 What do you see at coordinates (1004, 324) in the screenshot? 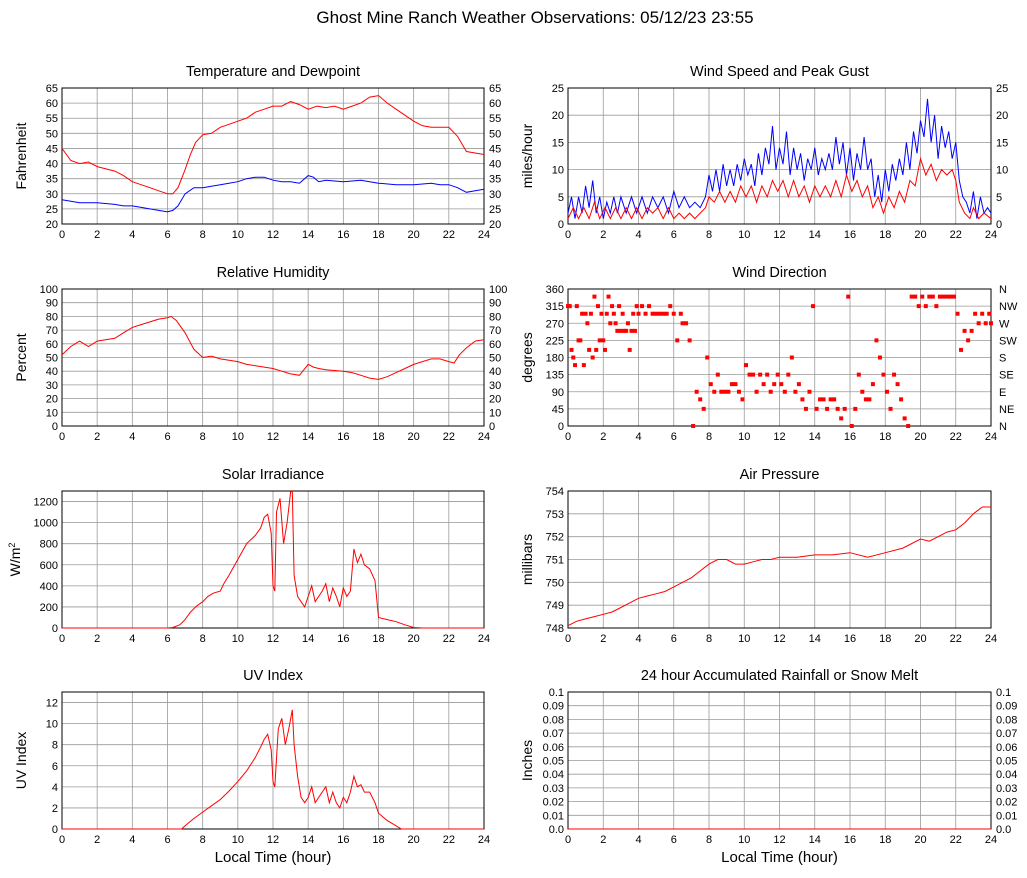
I see `compass-label: W` at bounding box center [1004, 324].